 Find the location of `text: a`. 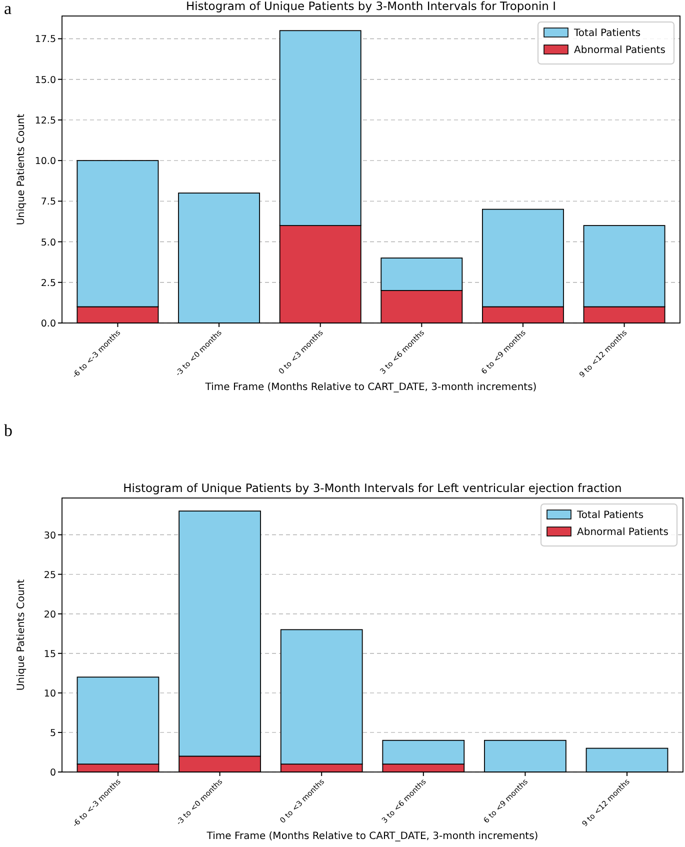

text: a is located at coordinates (8, 9).